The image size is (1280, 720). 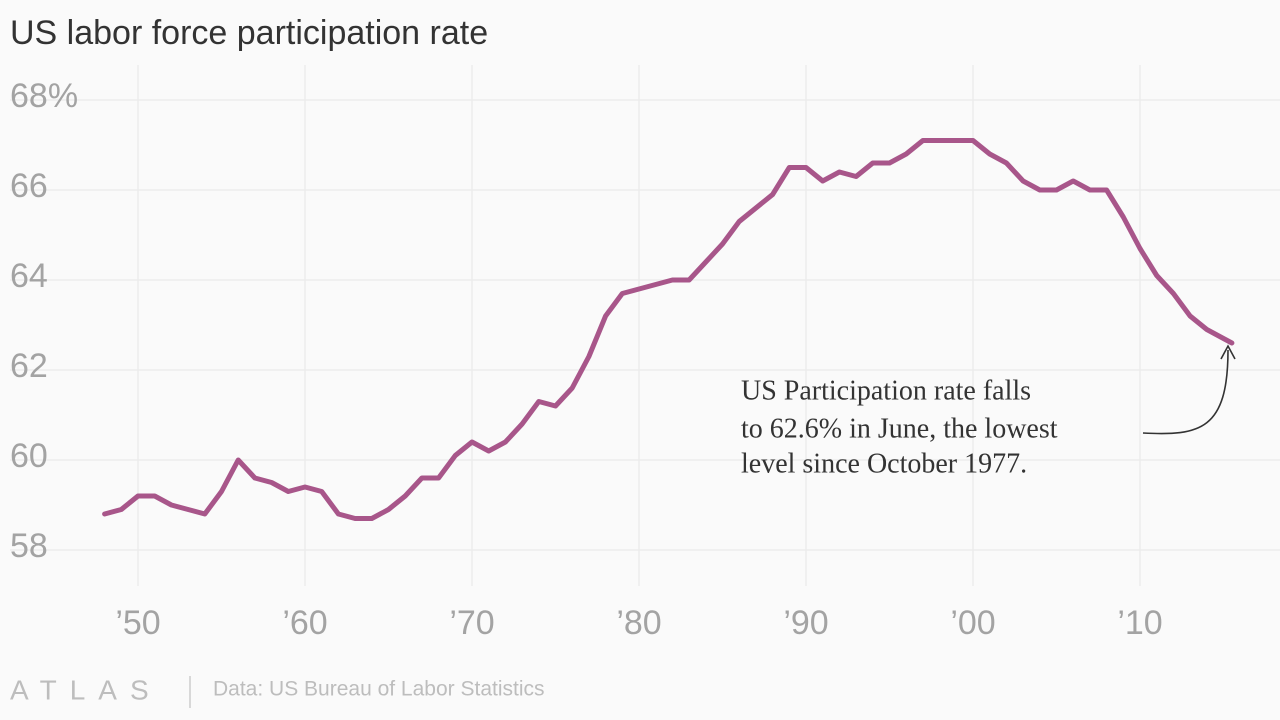 I want to click on arrow-head, so click(x=1228, y=352).